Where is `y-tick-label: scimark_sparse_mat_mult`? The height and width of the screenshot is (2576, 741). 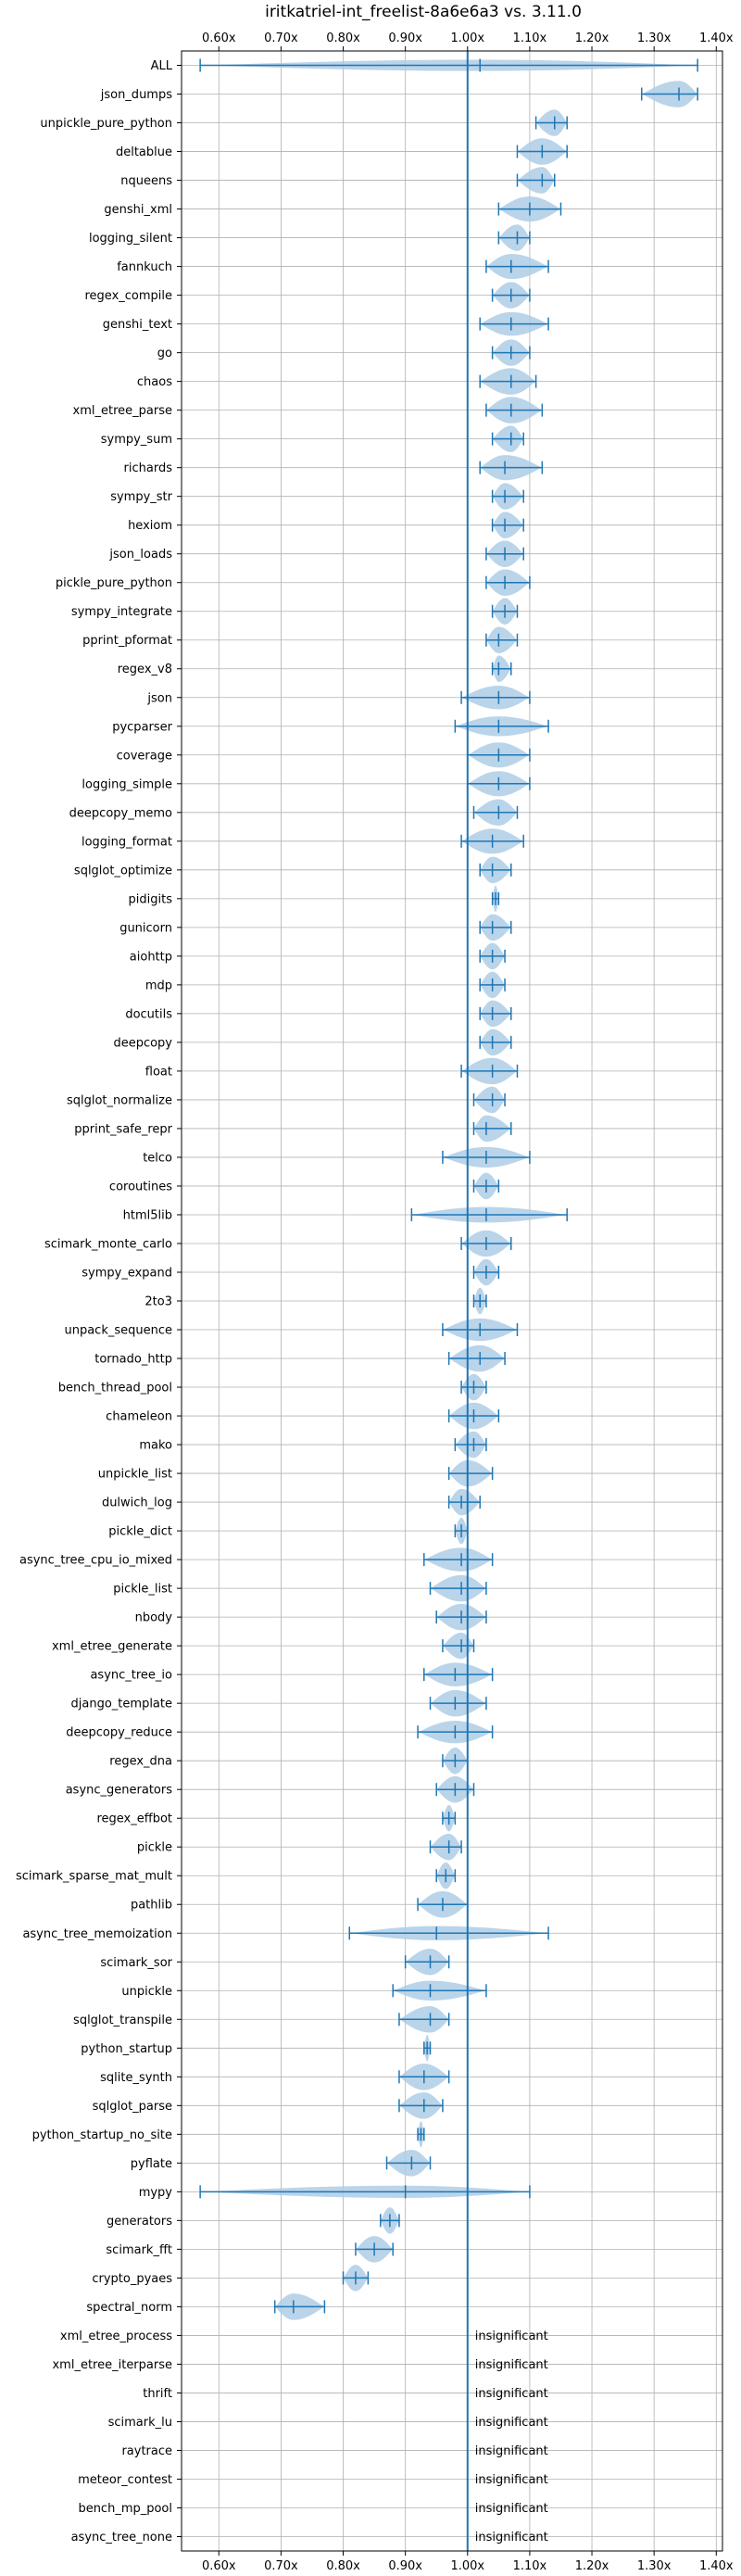
y-tick-label: scimark_sparse_mat_mult is located at coordinates (94, 1877).